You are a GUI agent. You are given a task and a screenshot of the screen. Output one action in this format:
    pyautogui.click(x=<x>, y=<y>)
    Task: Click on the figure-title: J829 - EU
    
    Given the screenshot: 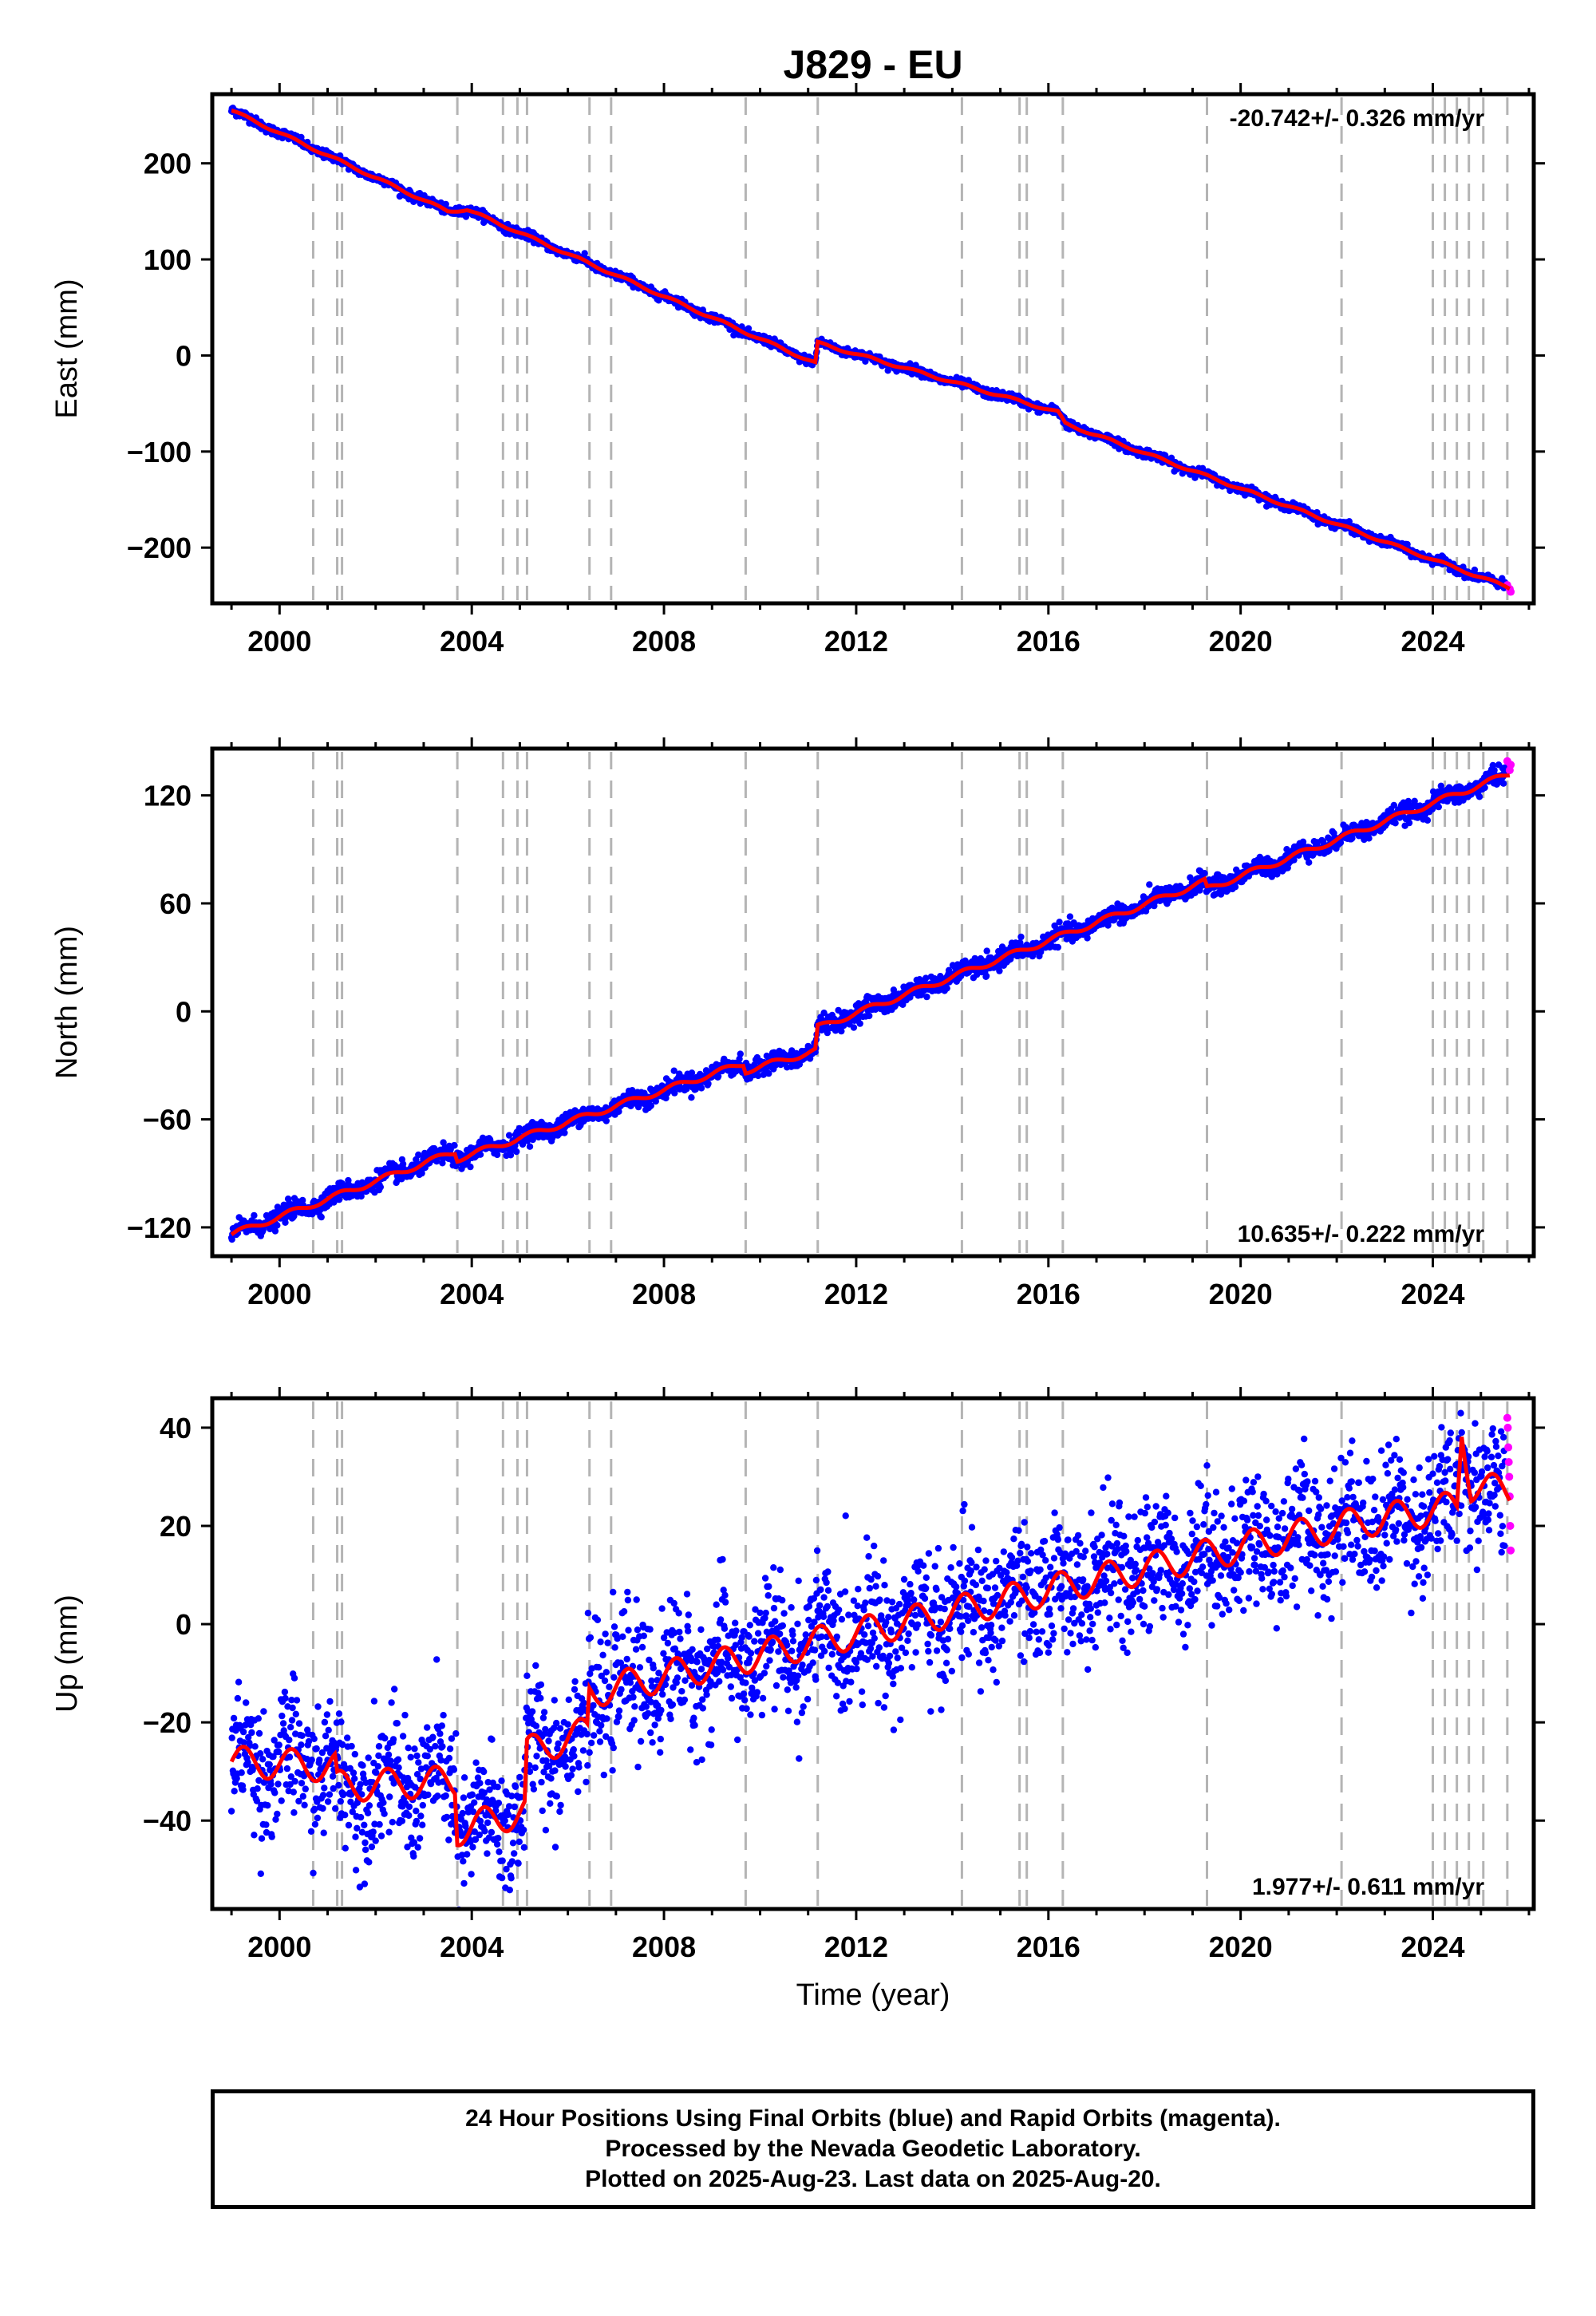 What is the action you would take?
    pyautogui.click(x=873, y=64)
    